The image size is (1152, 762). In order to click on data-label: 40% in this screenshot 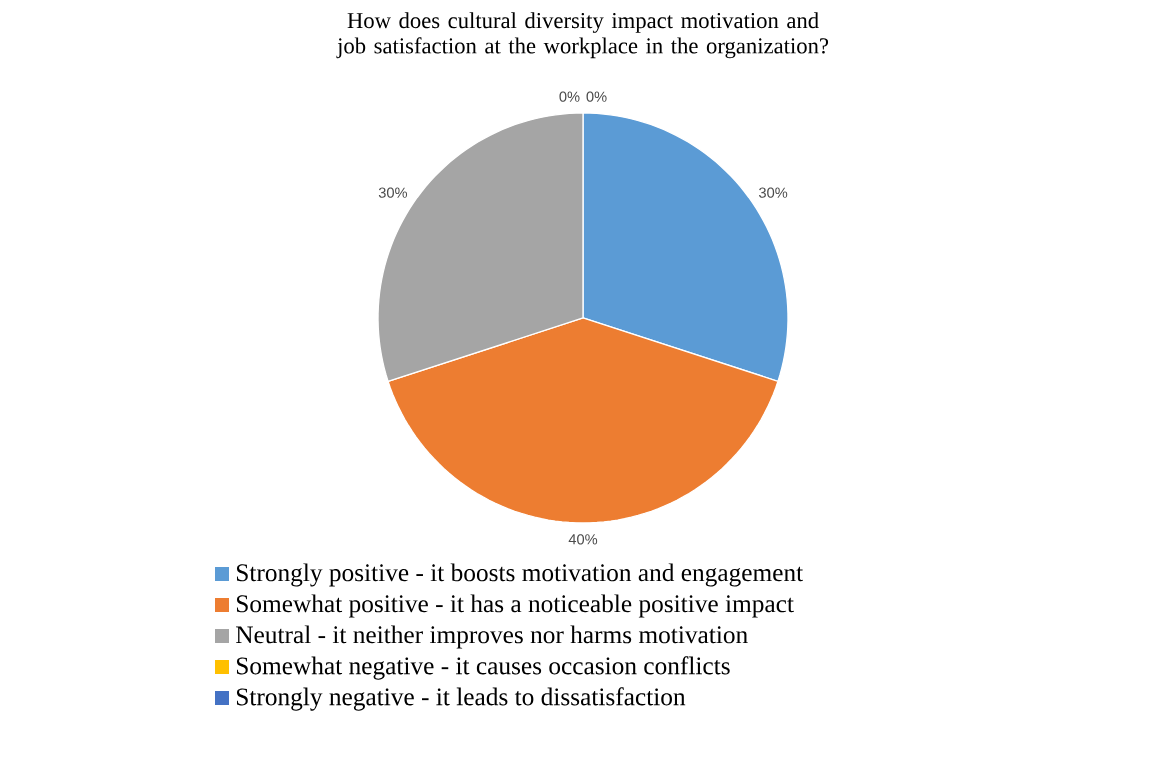, I will do `click(583, 539)`.